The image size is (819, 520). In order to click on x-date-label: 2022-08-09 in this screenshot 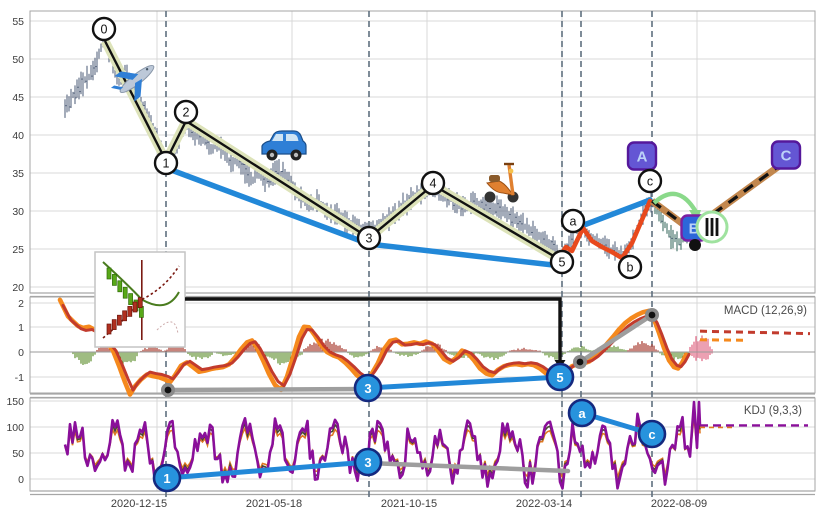, I will do `click(679, 504)`.